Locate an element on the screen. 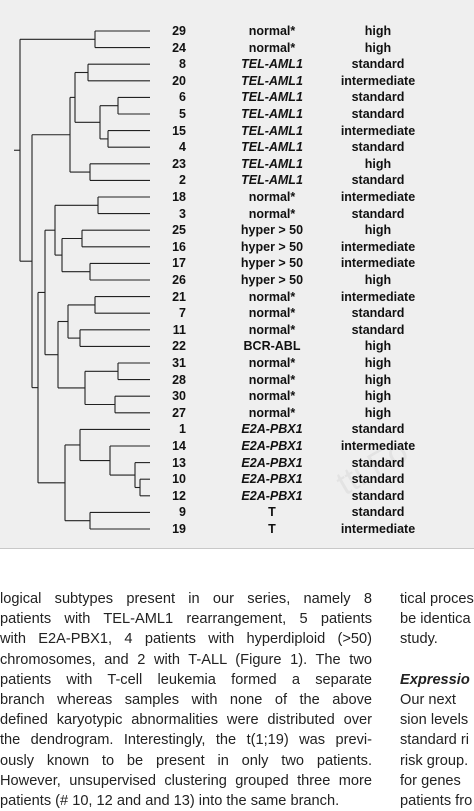 The image size is (474, 811). patient-number: 18 is located at coordinates (179, 197).